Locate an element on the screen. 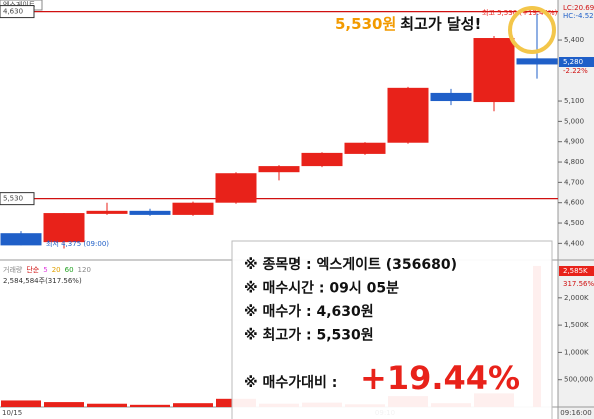  info-line: ※ 종목명 : 엑스게이트 (356680) is located at coordinates (350, 264).